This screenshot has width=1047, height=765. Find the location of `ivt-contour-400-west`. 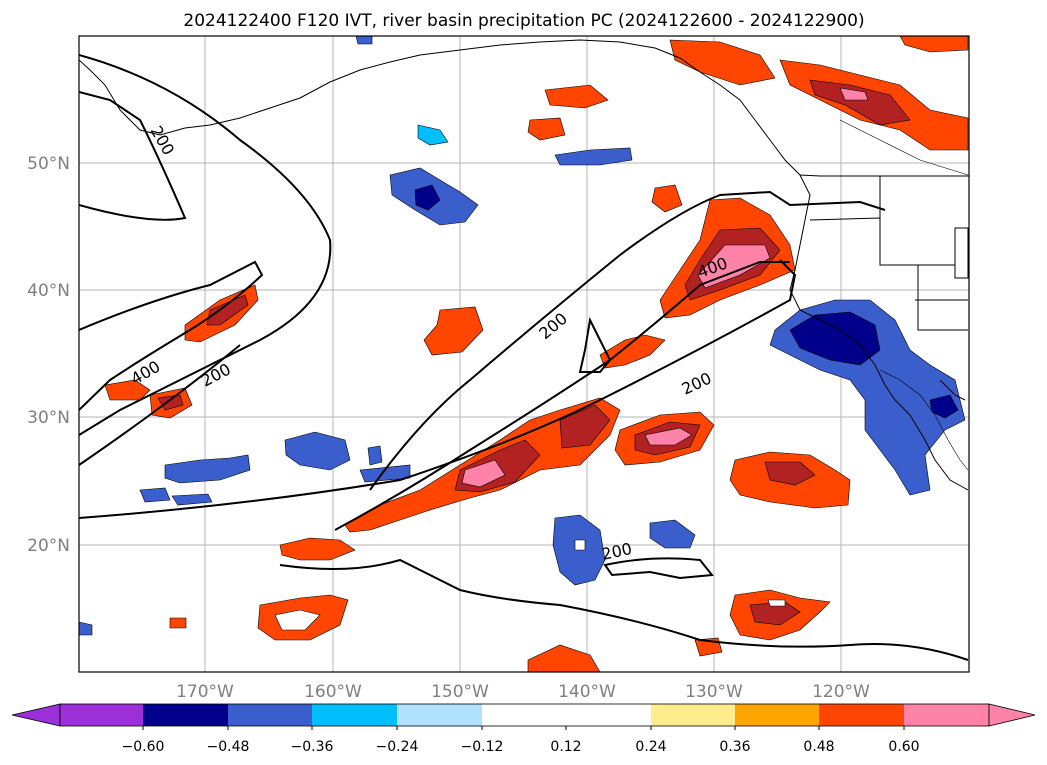

ivt-contour-400-west is located at coordinates (171, 335).